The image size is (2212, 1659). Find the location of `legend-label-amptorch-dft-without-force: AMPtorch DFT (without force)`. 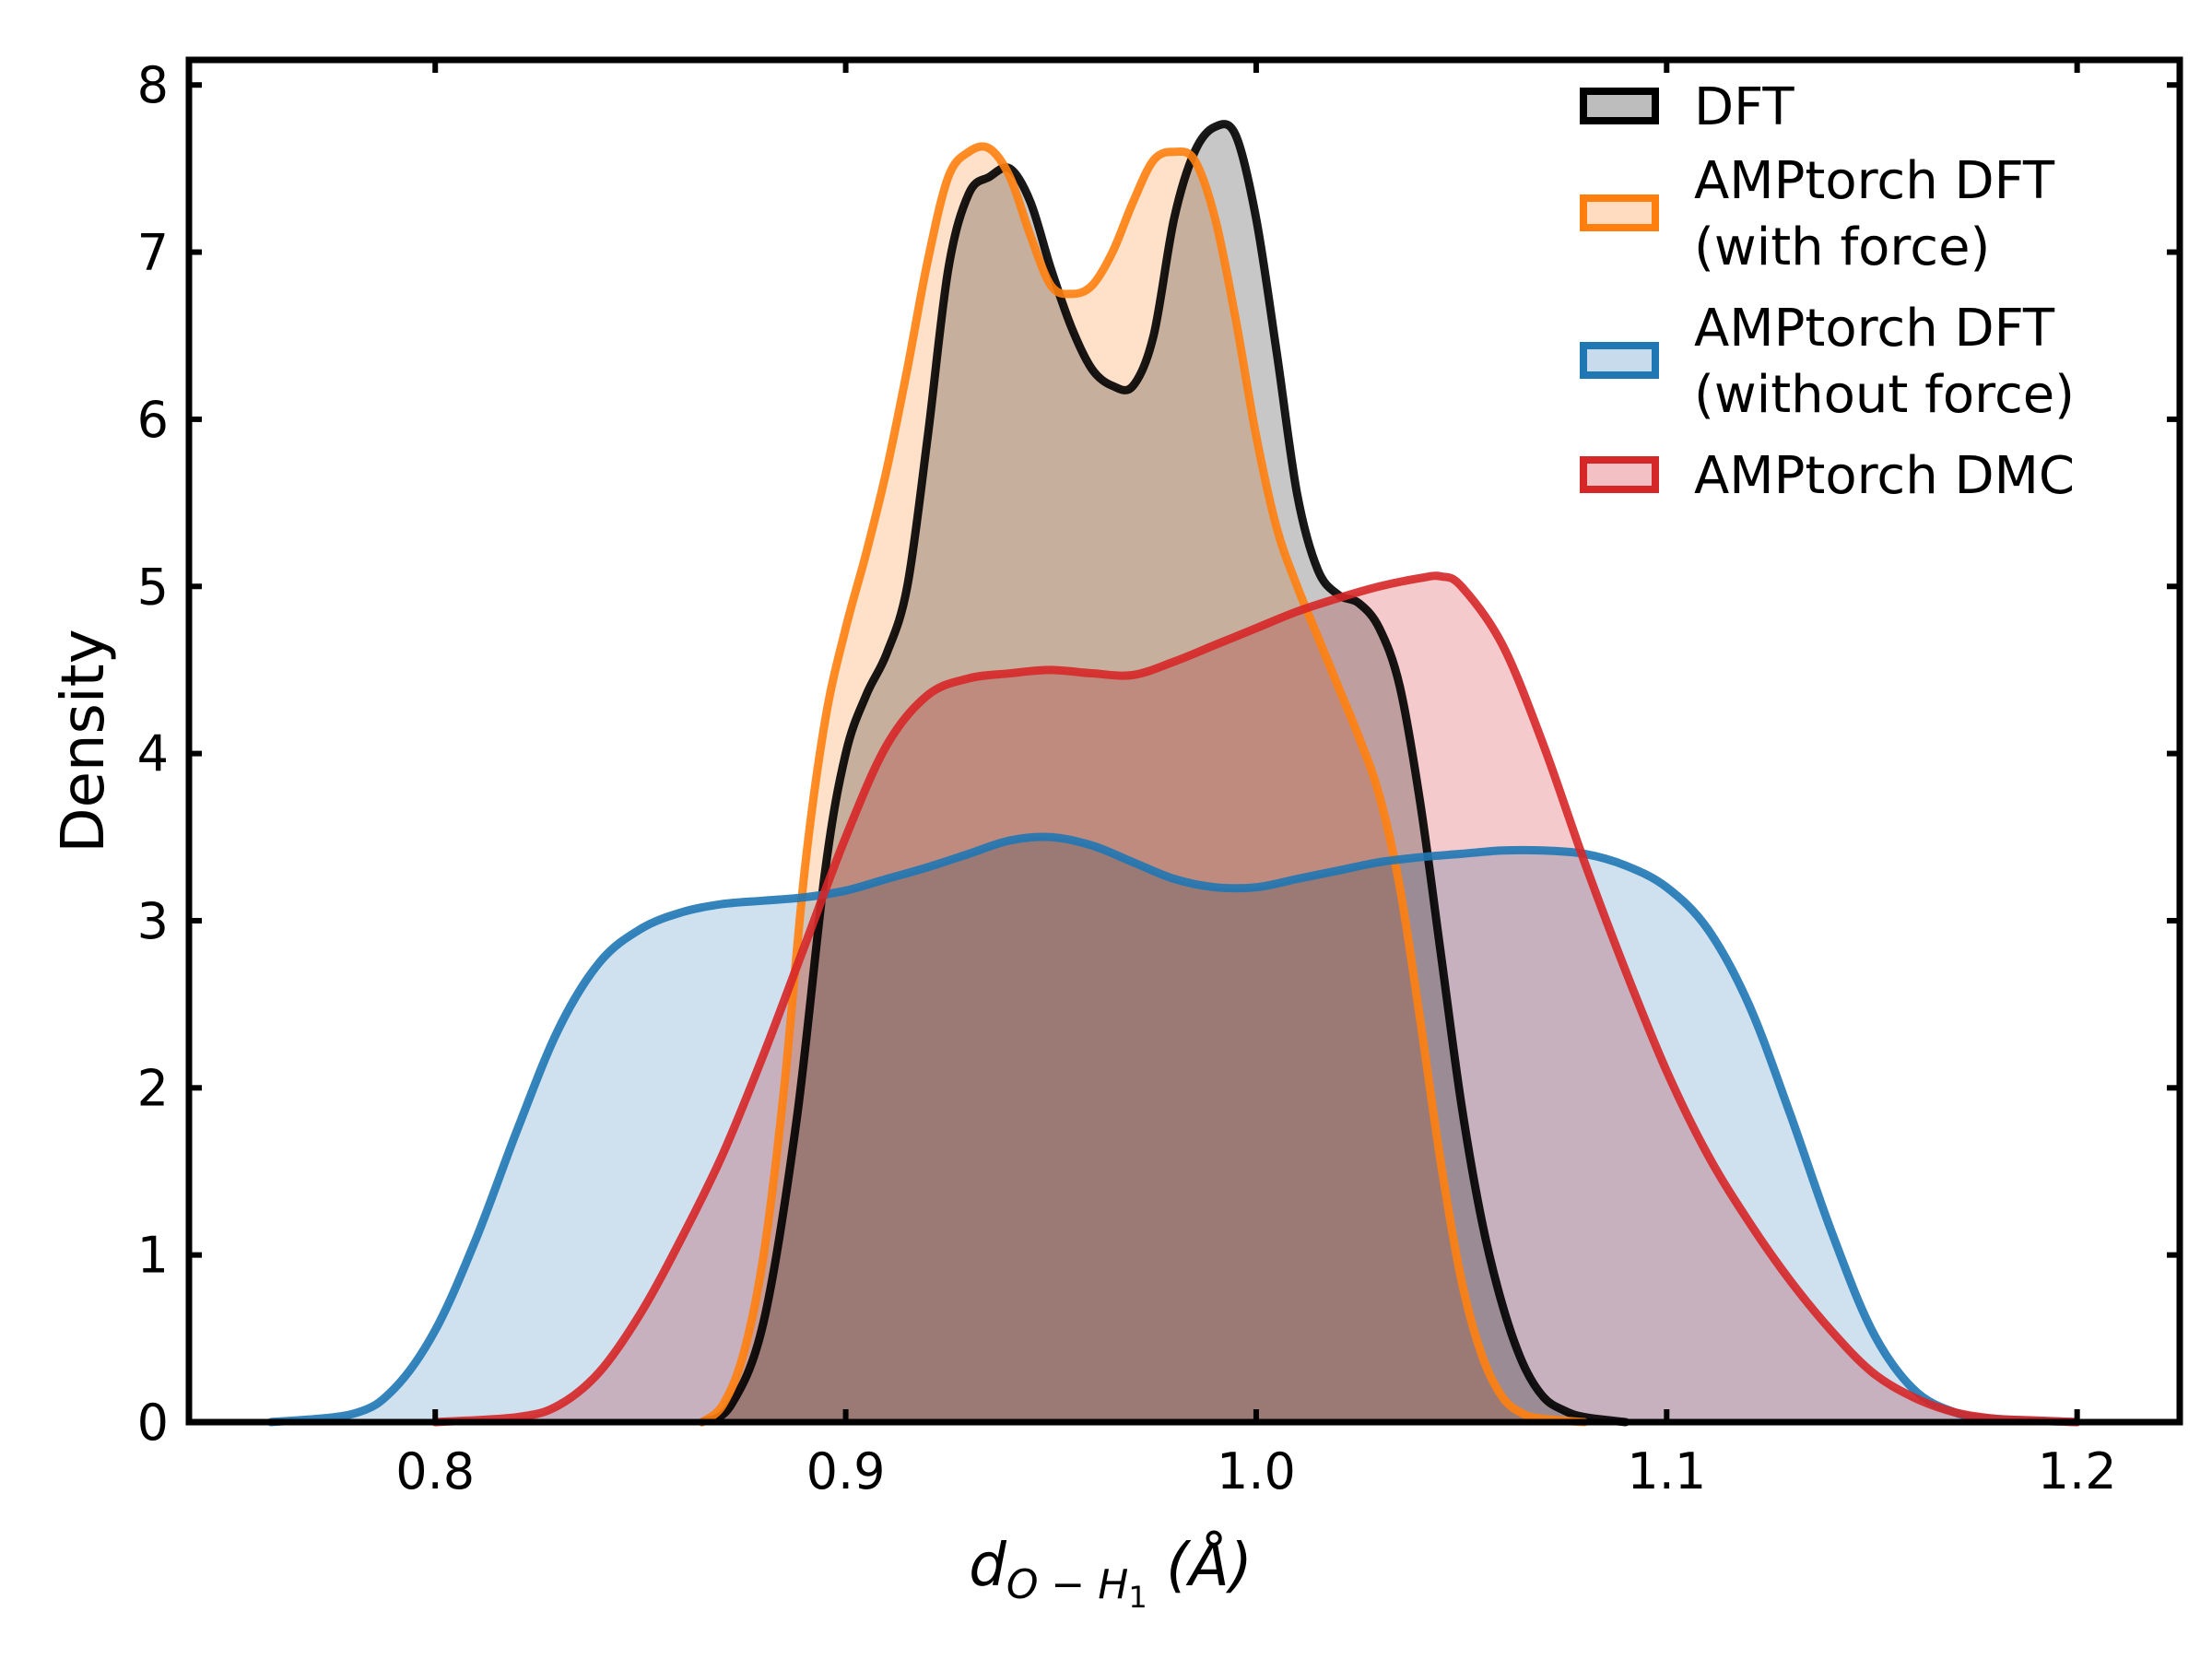

legend-label-amptorch-dft-without-force: AMPtorch DFT (without force) is located at coordinates (1884, 362).